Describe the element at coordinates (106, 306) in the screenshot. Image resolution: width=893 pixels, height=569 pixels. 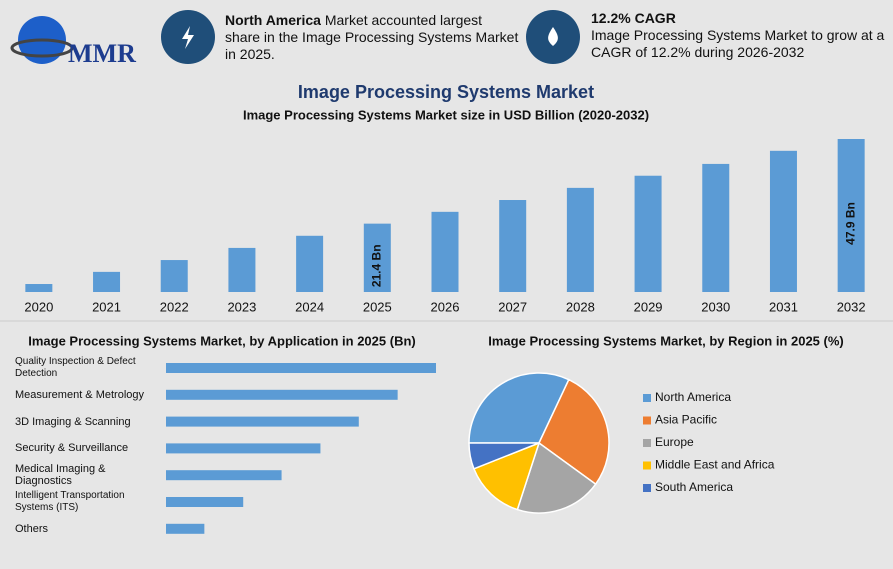
I see `x-tick-label: 2021` at that location.